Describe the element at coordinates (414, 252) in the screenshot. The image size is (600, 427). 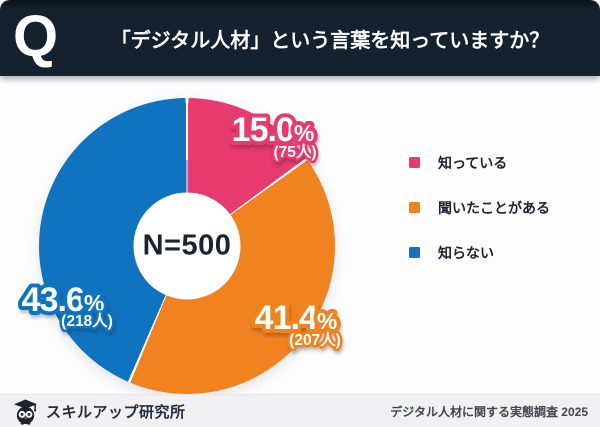
I see `legend-swatch-unknown` at that location.